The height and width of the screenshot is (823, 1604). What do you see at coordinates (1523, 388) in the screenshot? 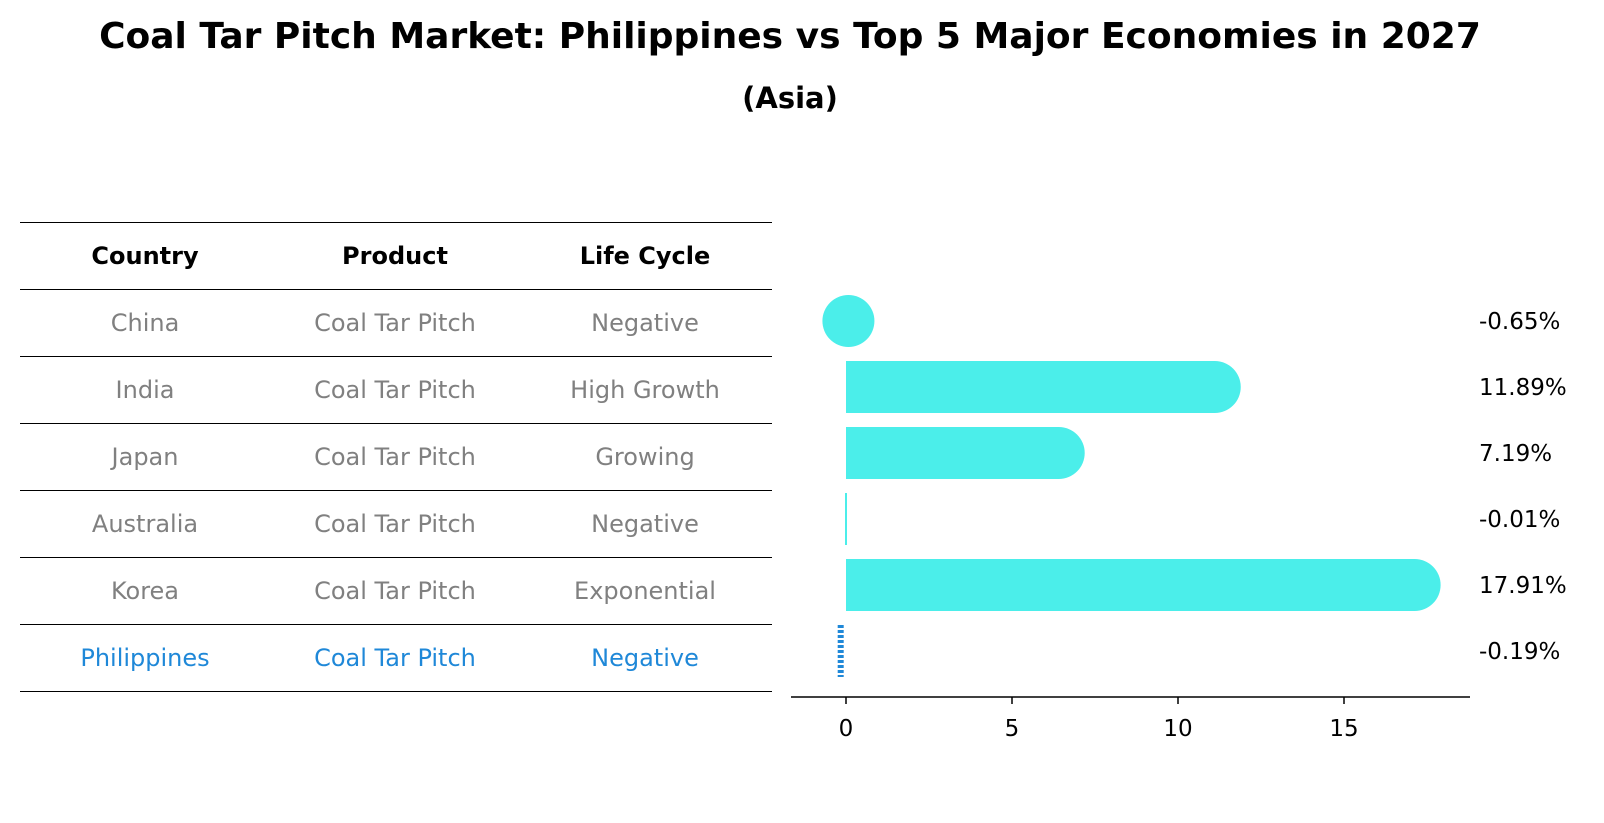
I see `bar-value-label: 11.89%` at bounding box center [1523, 388].